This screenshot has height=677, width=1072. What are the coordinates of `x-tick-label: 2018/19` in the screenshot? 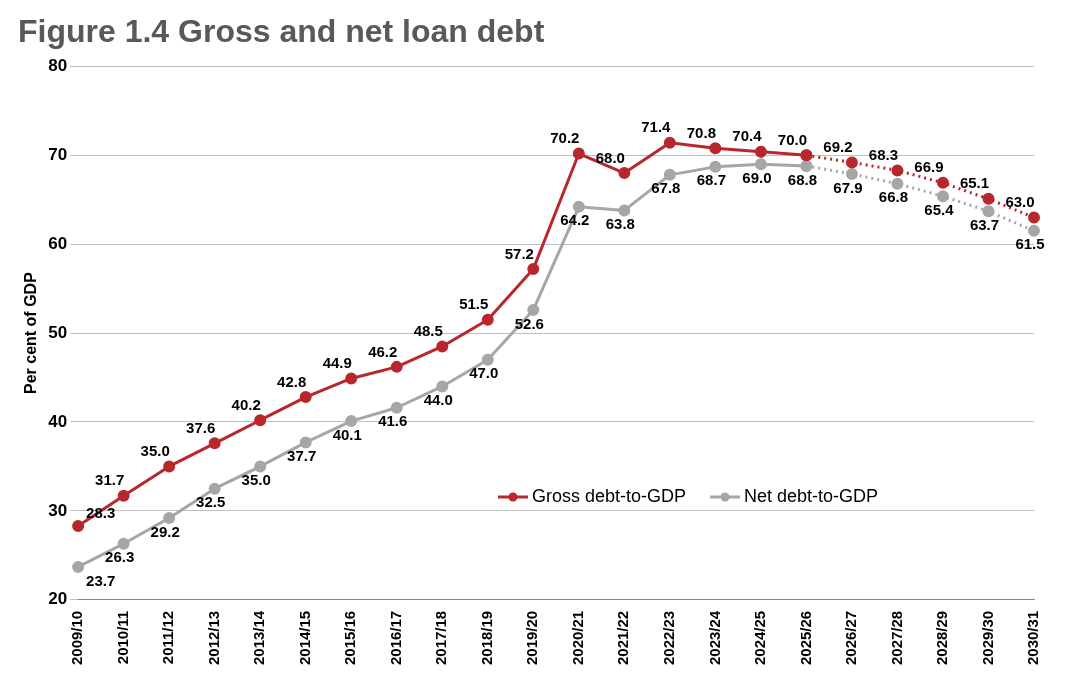 It's located at (486, 638).